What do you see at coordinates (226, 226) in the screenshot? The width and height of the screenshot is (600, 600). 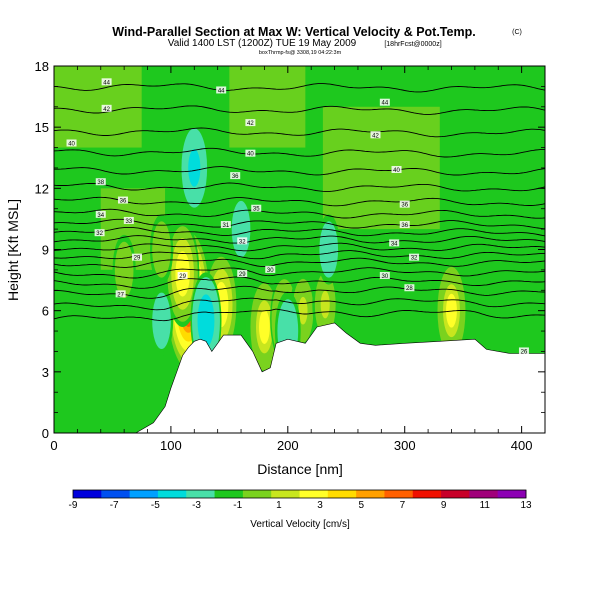 I see `contour-label-17: 31` at bounding box center [226, 226].